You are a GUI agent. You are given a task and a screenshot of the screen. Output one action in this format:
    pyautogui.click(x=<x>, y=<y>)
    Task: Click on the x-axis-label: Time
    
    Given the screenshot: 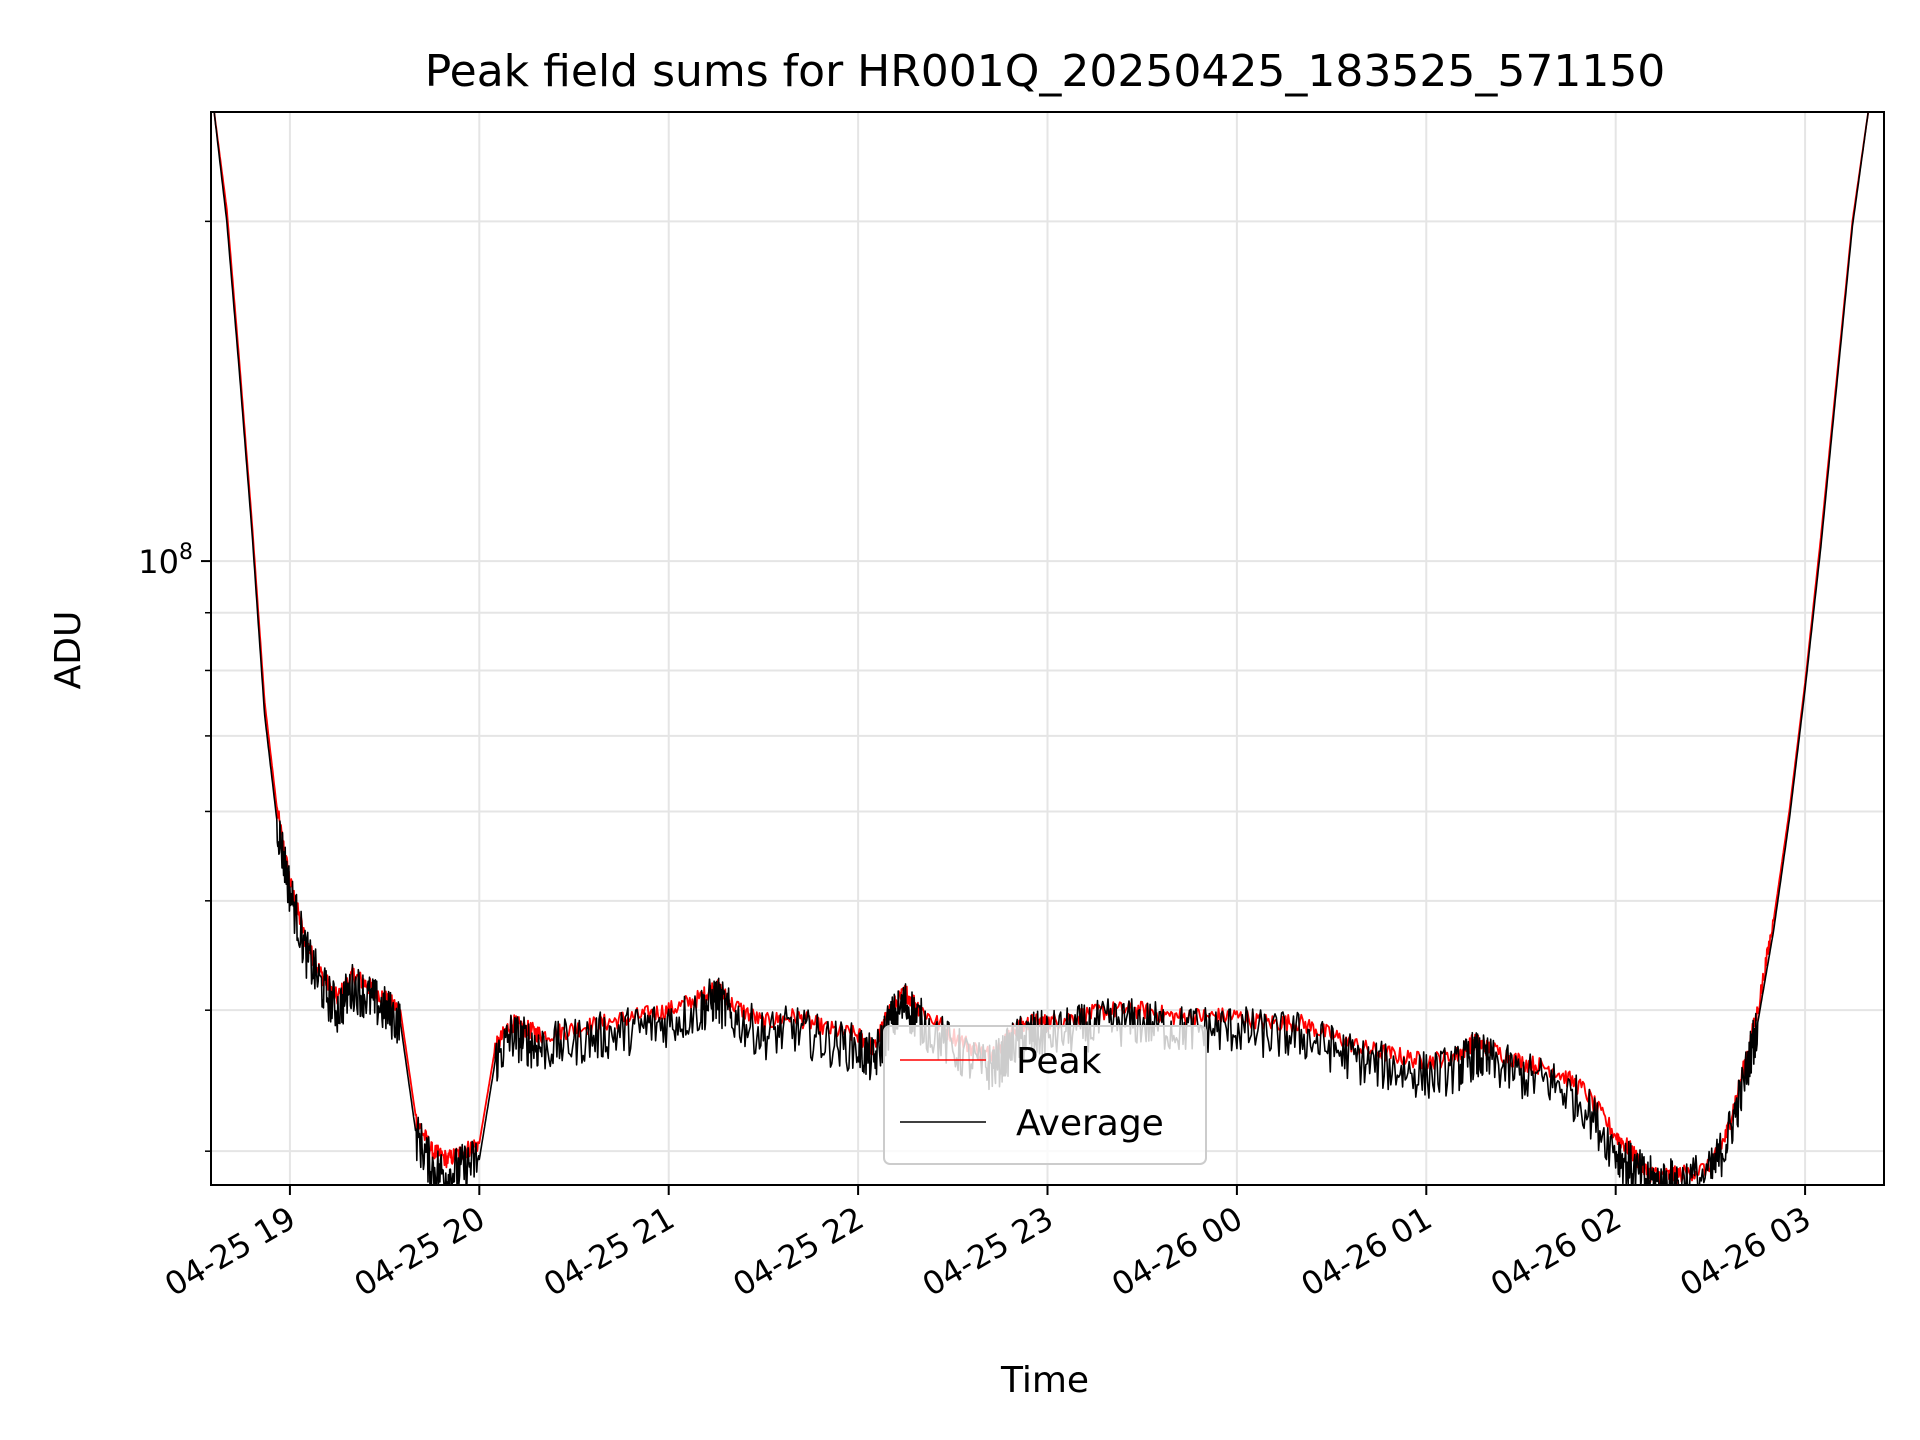 What is the action you would take?
    pyautogui.click(x=1044, y=1380)
    